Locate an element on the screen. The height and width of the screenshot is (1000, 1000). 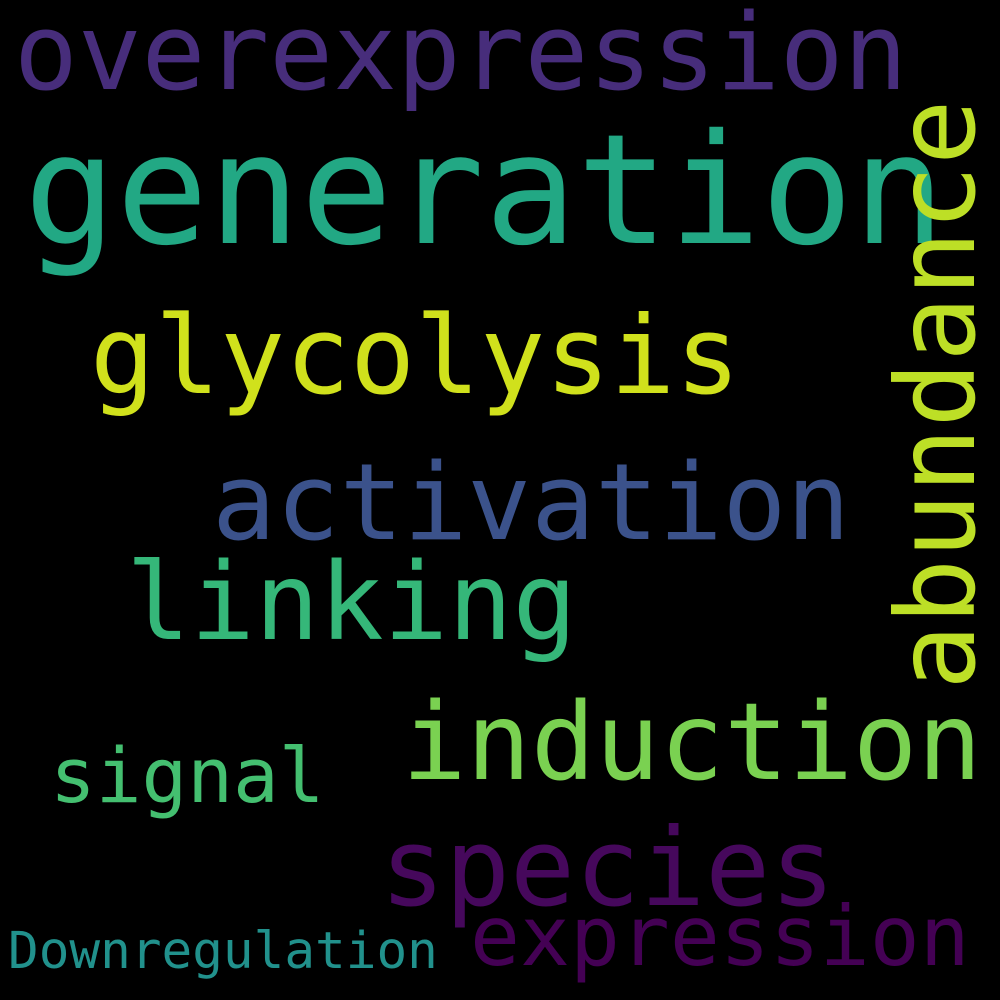
word-glycolysis: glycolysis is located at coordinates (415, 356).